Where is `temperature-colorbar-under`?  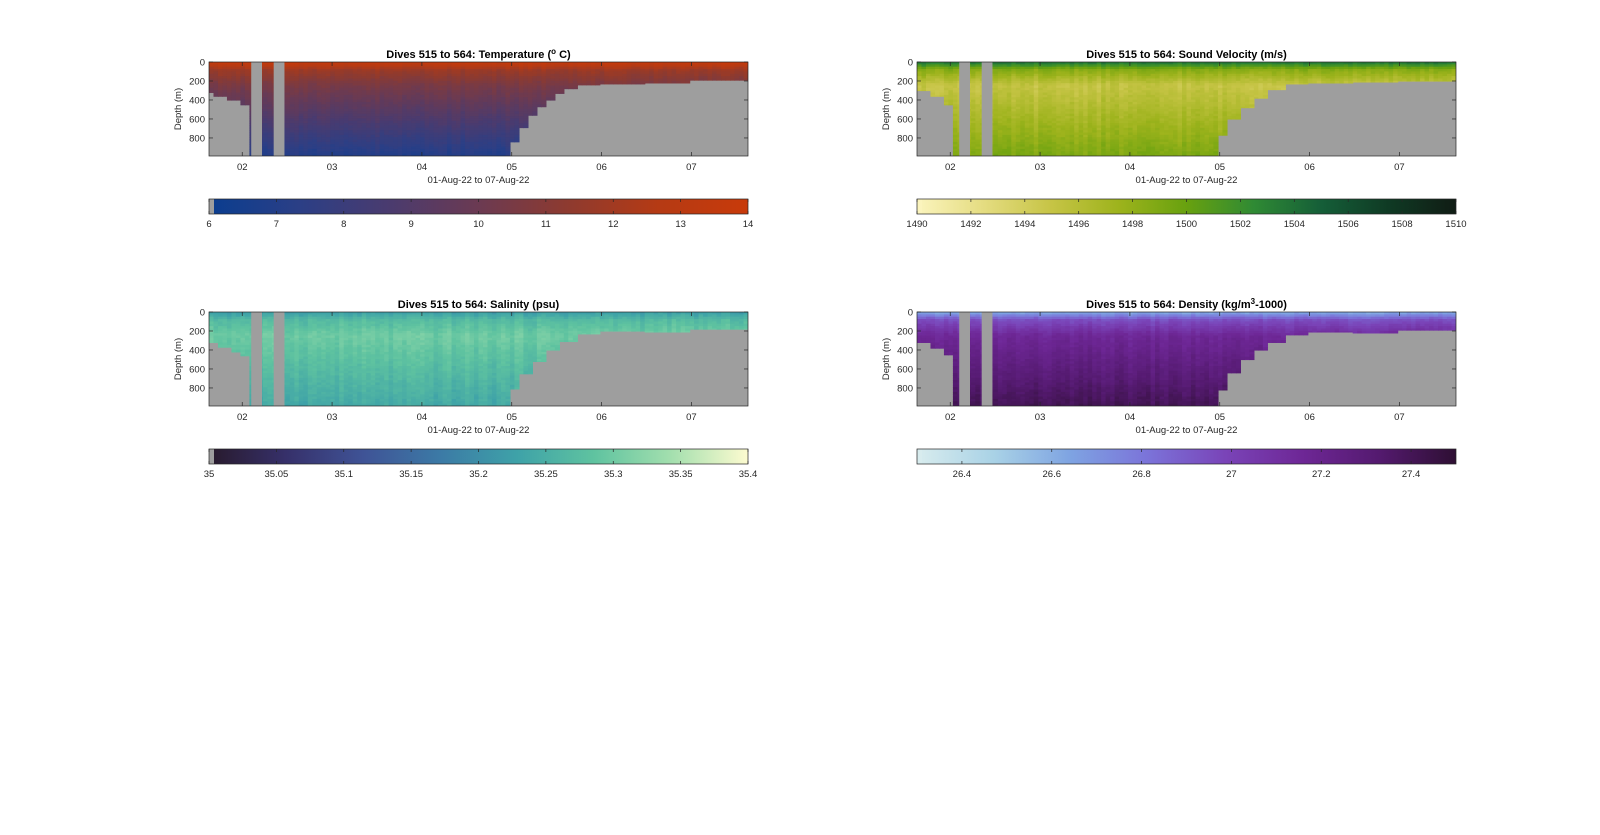
temperature-colorbar-under is located at coordinates (211, 206).